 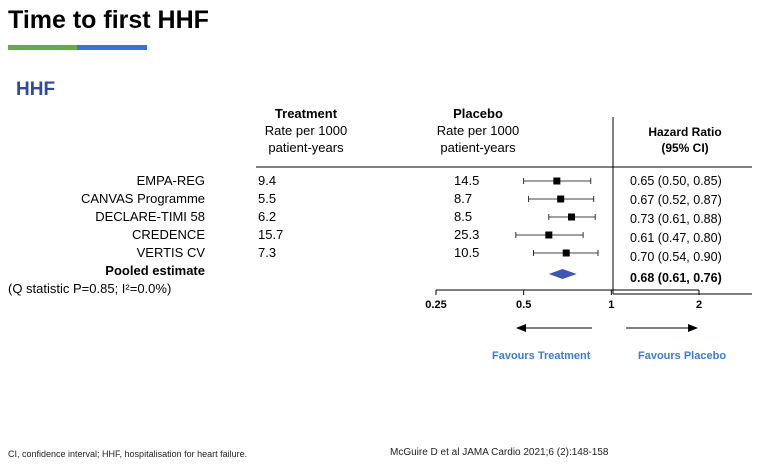 I want to click on treatment-header: Treatment Rate per 1000 patient-years, so click(x=306, y=130).